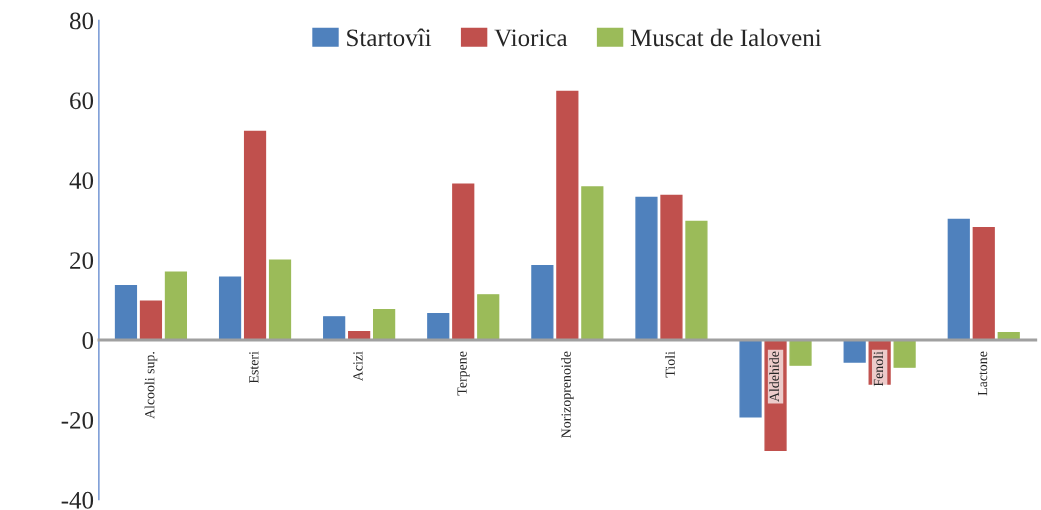 This screenshot has height=510, width=1041. What do you see at coordinates (81, 181) in the screenshot?
I see `y-tick-label: 40` at bounding box center [81, 181].